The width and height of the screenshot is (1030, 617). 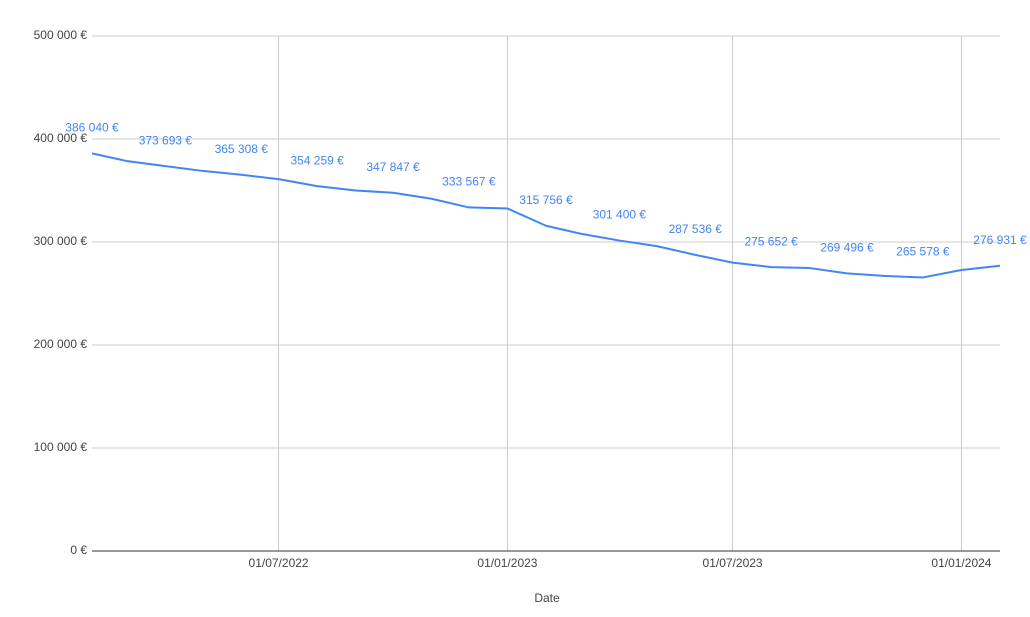 What do you see at coordinates (242, 149) in the screenshot?
I see `data-label: 365 308 €` at bounding box center [242, 149].